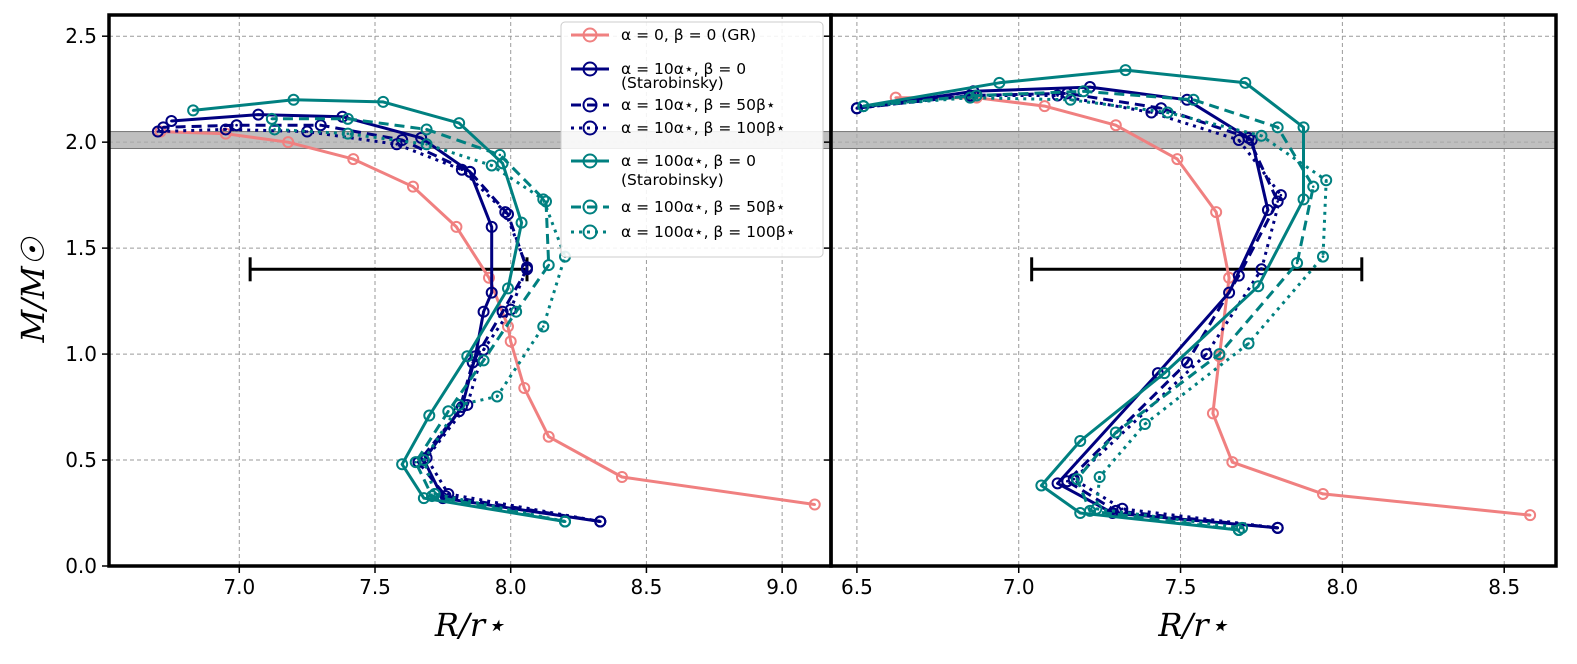 This screenshot has height=664, width=1577. I want to click on y-axis-label: M/M☉, so click(33, 289).